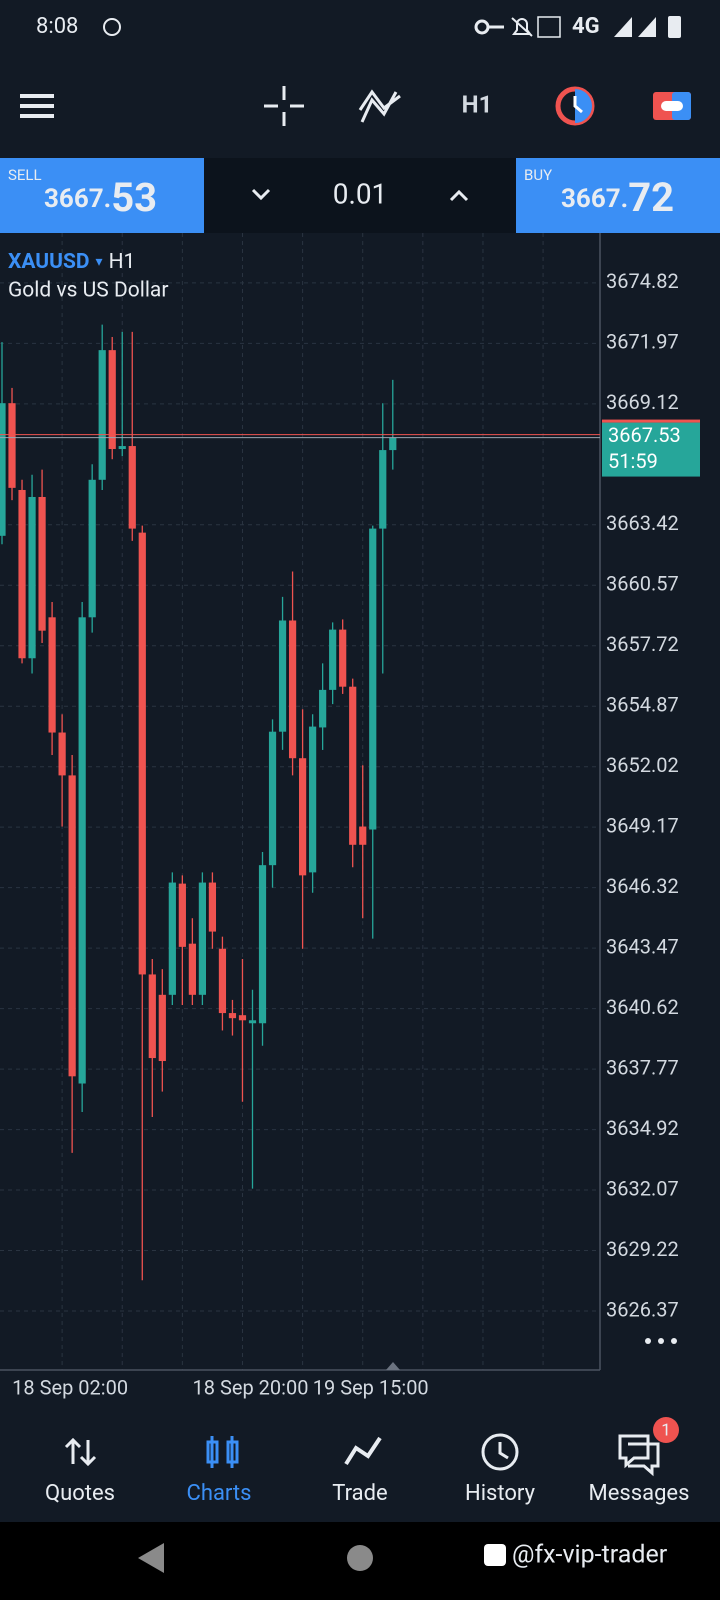 This screenshot has height=1600, width=720. Describe the element at coordinates (642, 825) in the screenshot. I see `y-tick-label: 3649.17` at that location.